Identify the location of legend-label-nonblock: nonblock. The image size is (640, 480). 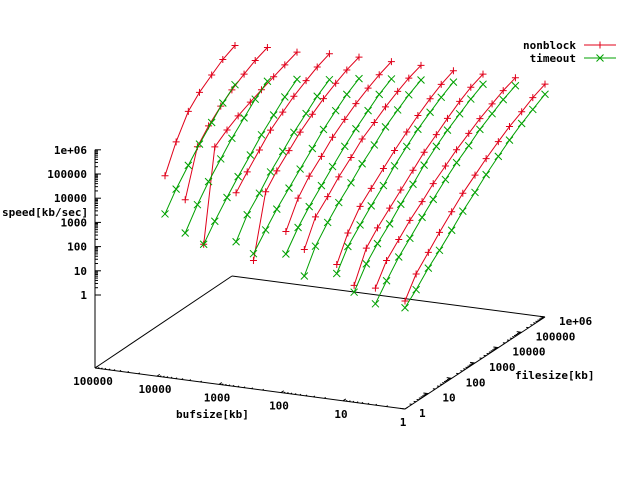
(549, 45).